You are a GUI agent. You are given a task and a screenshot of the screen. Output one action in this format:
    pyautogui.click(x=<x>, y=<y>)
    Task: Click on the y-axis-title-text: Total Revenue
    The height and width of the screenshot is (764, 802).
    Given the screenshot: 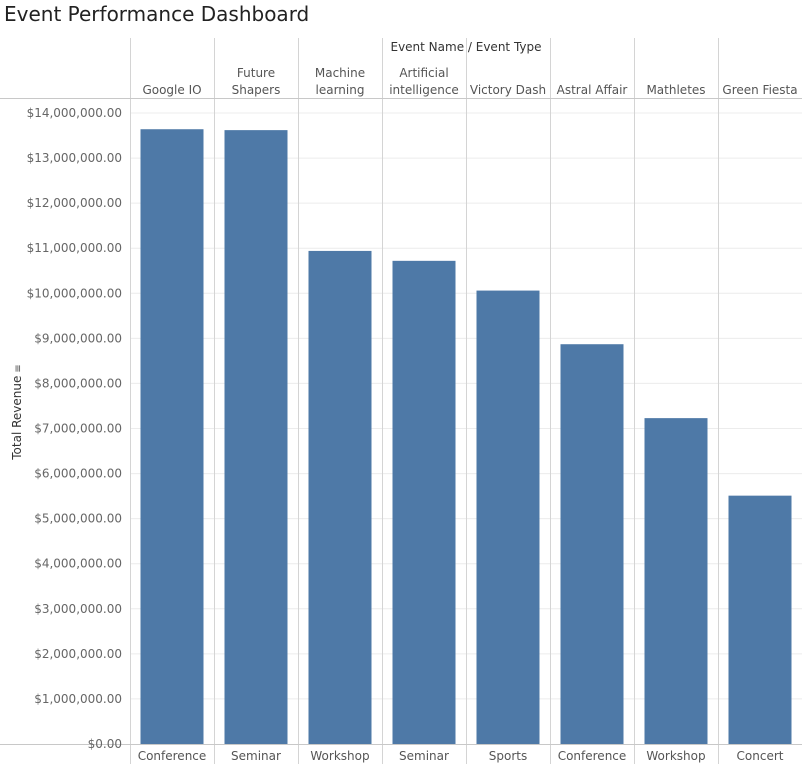 What is the action you would take?
    pyautogui.click(x=17, y=417)
    